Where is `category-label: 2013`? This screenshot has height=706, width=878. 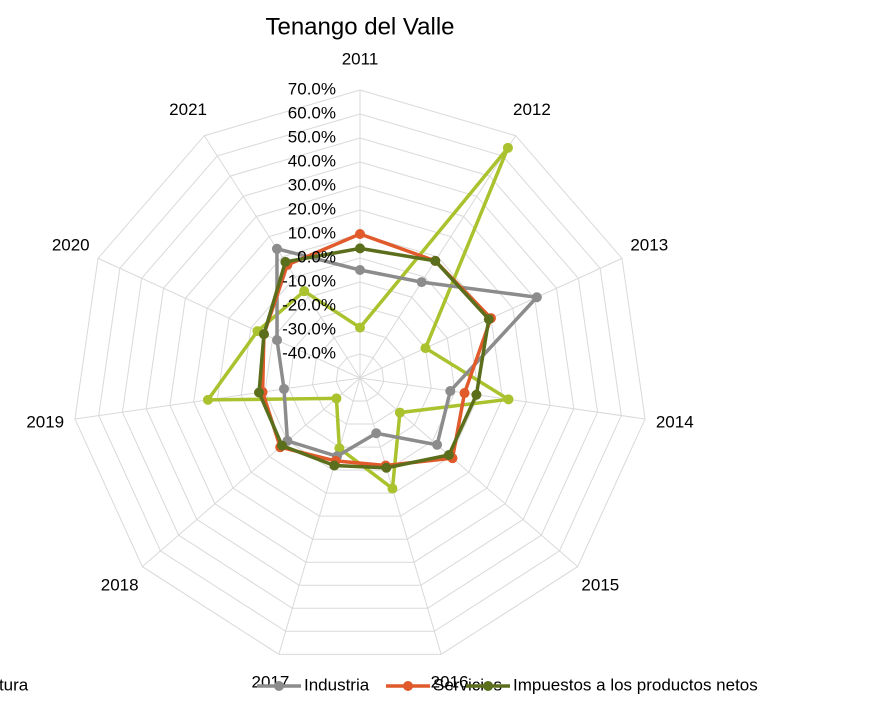
category-label: 2013 is located at coordinates (649, 244).